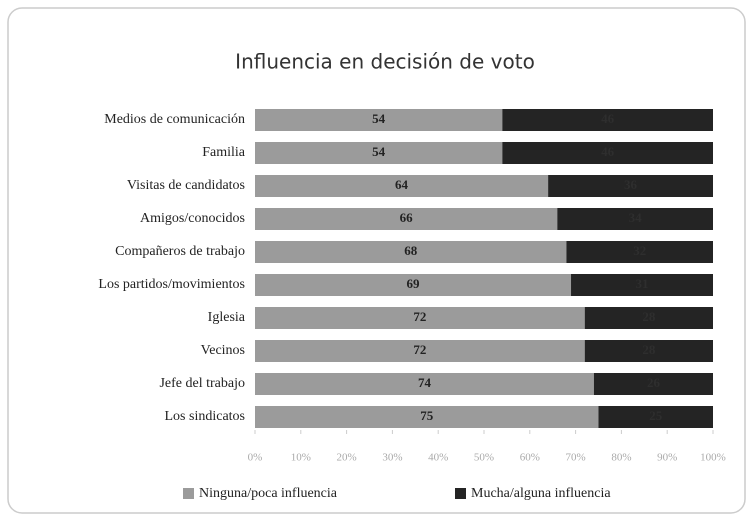  What do you see at coordinates (541, 493) in the screenshot?
I see `legend-label: Mucha/alguna influencia` at bounding box center [541, 493].